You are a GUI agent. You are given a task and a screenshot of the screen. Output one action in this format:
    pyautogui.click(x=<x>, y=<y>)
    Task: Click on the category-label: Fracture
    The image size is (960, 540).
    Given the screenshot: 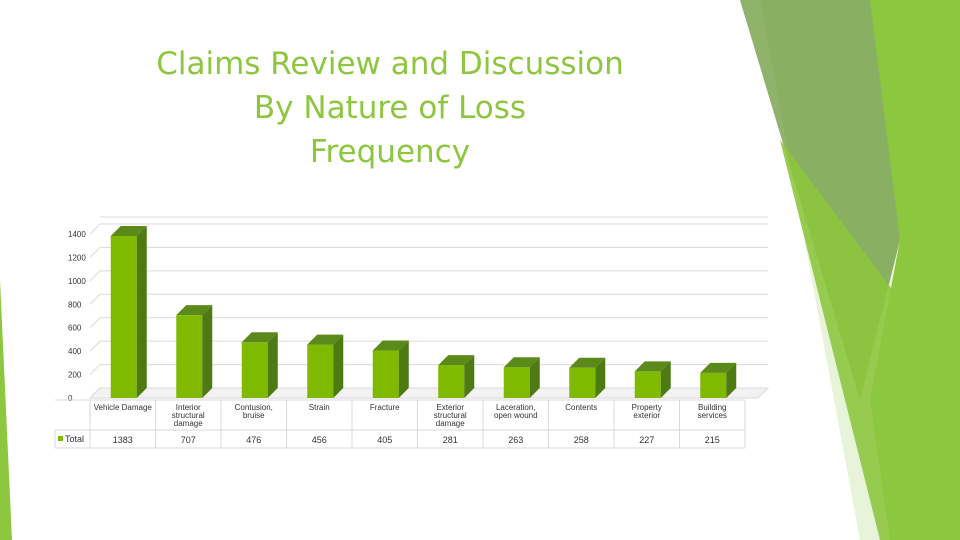 What is the action you would take?
    pyautogui.click(x=385, y=407)
    